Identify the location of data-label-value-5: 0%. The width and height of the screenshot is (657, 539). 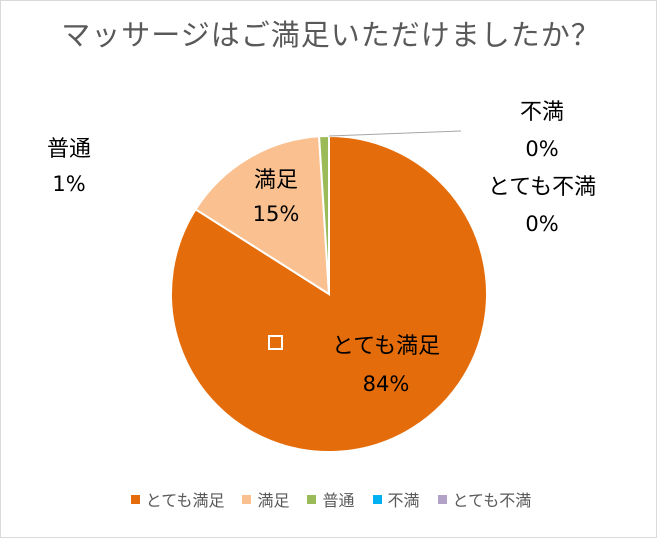
(541, 224).